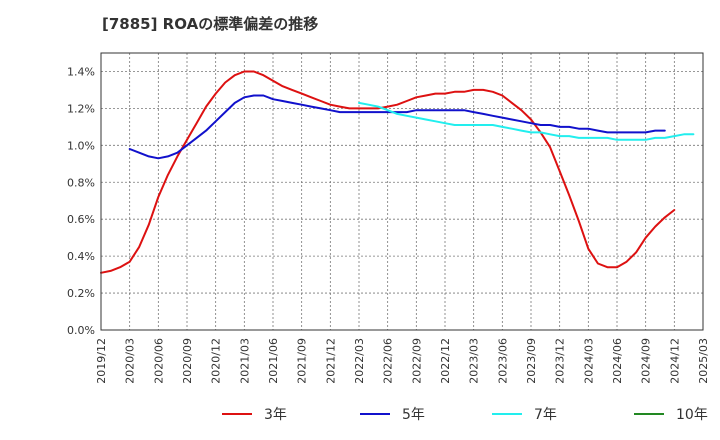  Describe the element at coordinates (588, 361) in the screenshot. I see `x-tick-label: 2024/03` at that location.